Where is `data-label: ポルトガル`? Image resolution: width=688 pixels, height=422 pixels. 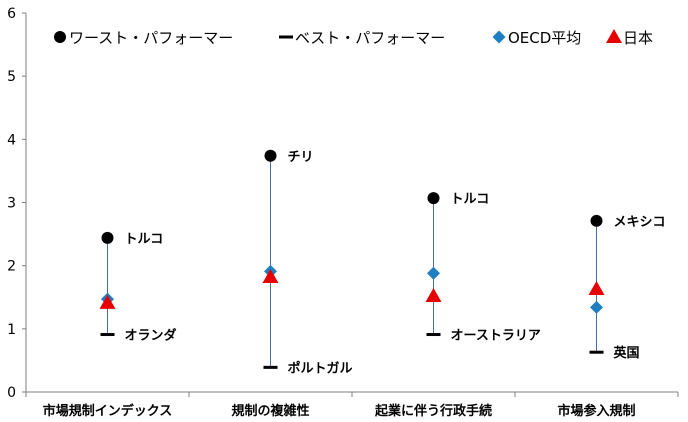
data-label: ポルトガル is located at coordinates (320, 368).